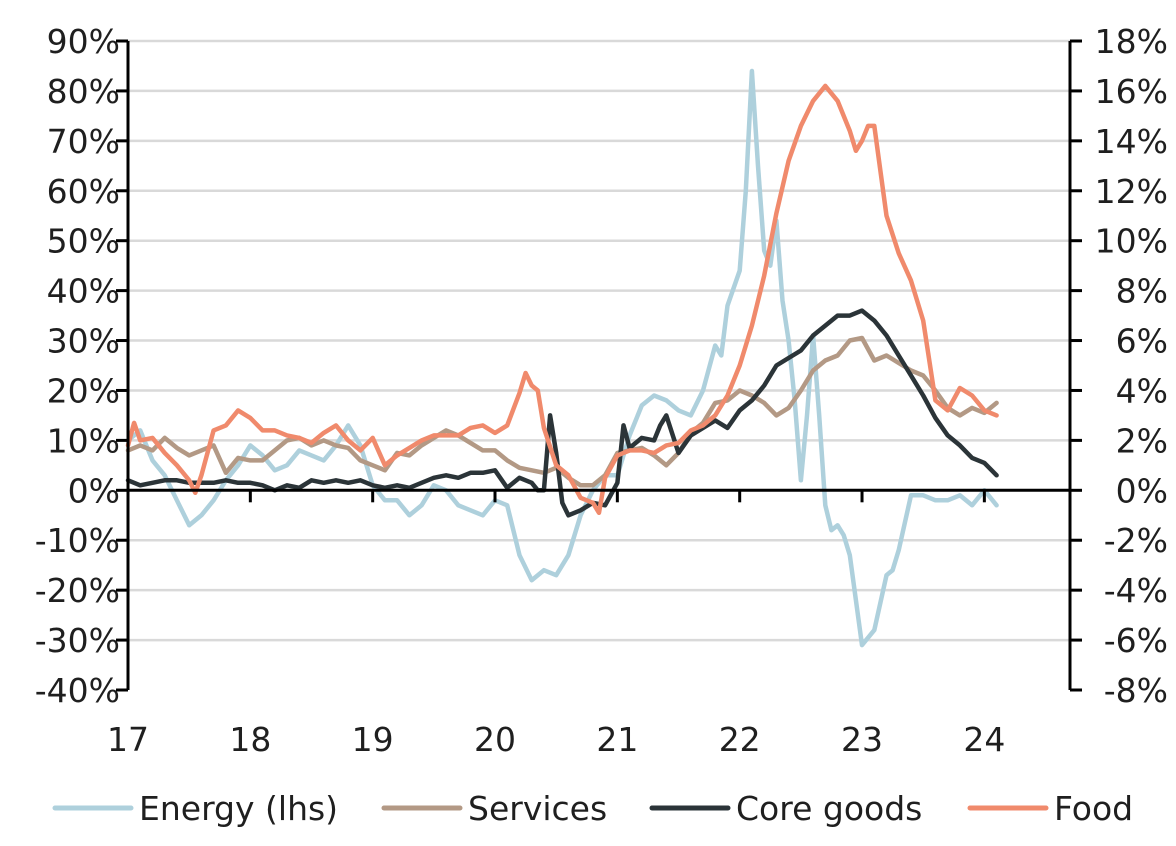 Image resolution: width=1176 pixels, height=846 pixels. Describe the element at coordinates (94, 490) in the screenshot. I see `left-tick-label: 0%` at that location.